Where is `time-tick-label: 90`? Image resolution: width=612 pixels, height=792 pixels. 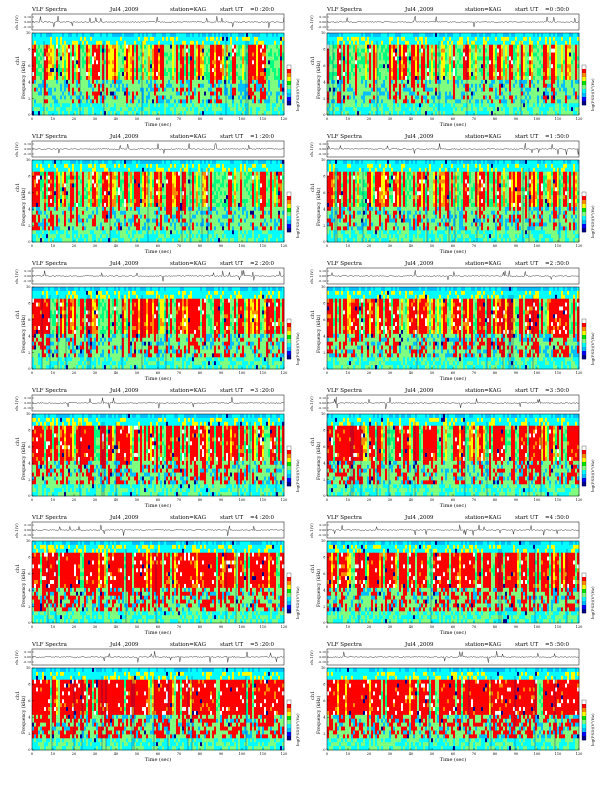
time-tick-label: 90 is located at coordinates (516, 500).